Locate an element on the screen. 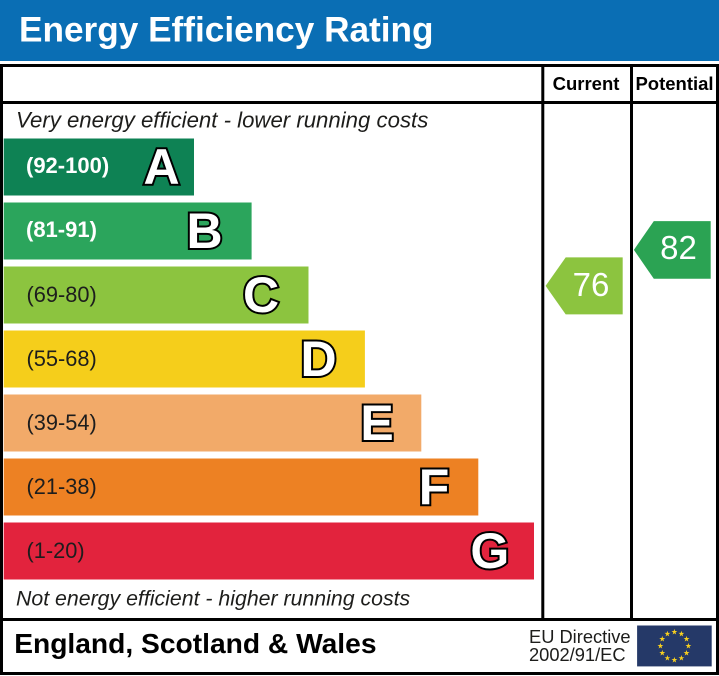  svg-text: Current is located at coordinates (586, 83).